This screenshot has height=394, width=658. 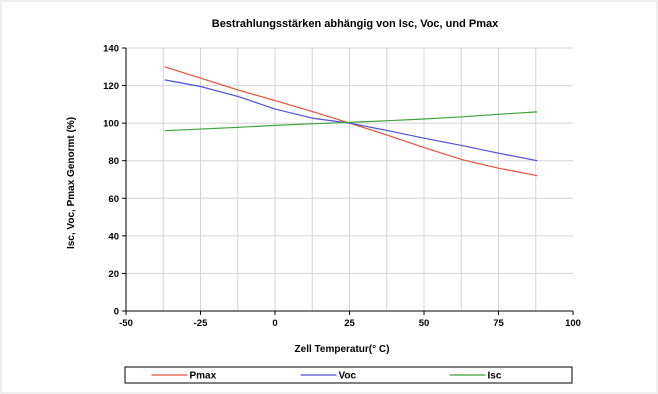 I want to click on legend-box, so click(x=348, y=375).